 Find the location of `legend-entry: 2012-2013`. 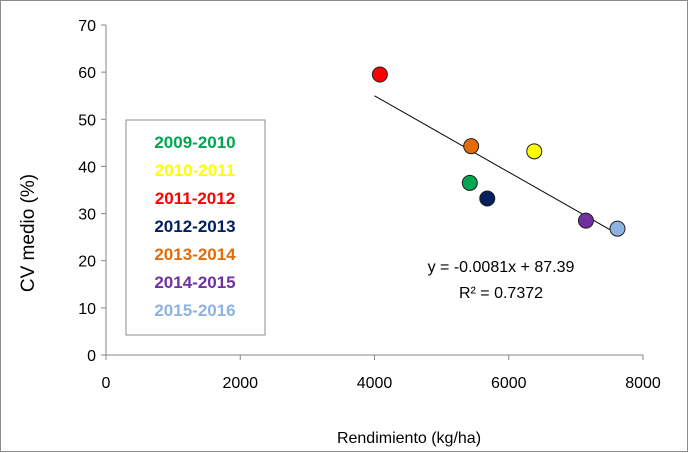

legend-entry: 2012-2013 is located at coordinates (194, 226).